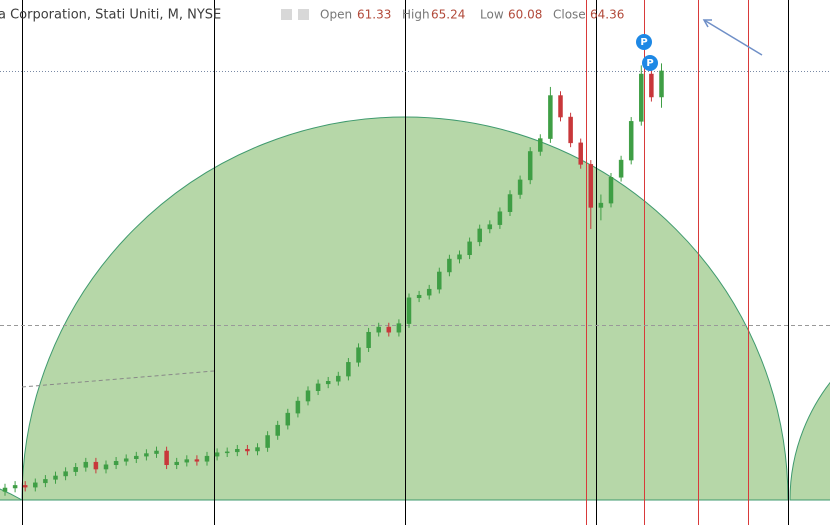 This screenshot has width=830, height=529. What do you see at coordinates (110, 15) in the screenshot?
I see `chart-title: a Corporation, Stati Uniti, M, NYSE` at bounding box center [110, 15].